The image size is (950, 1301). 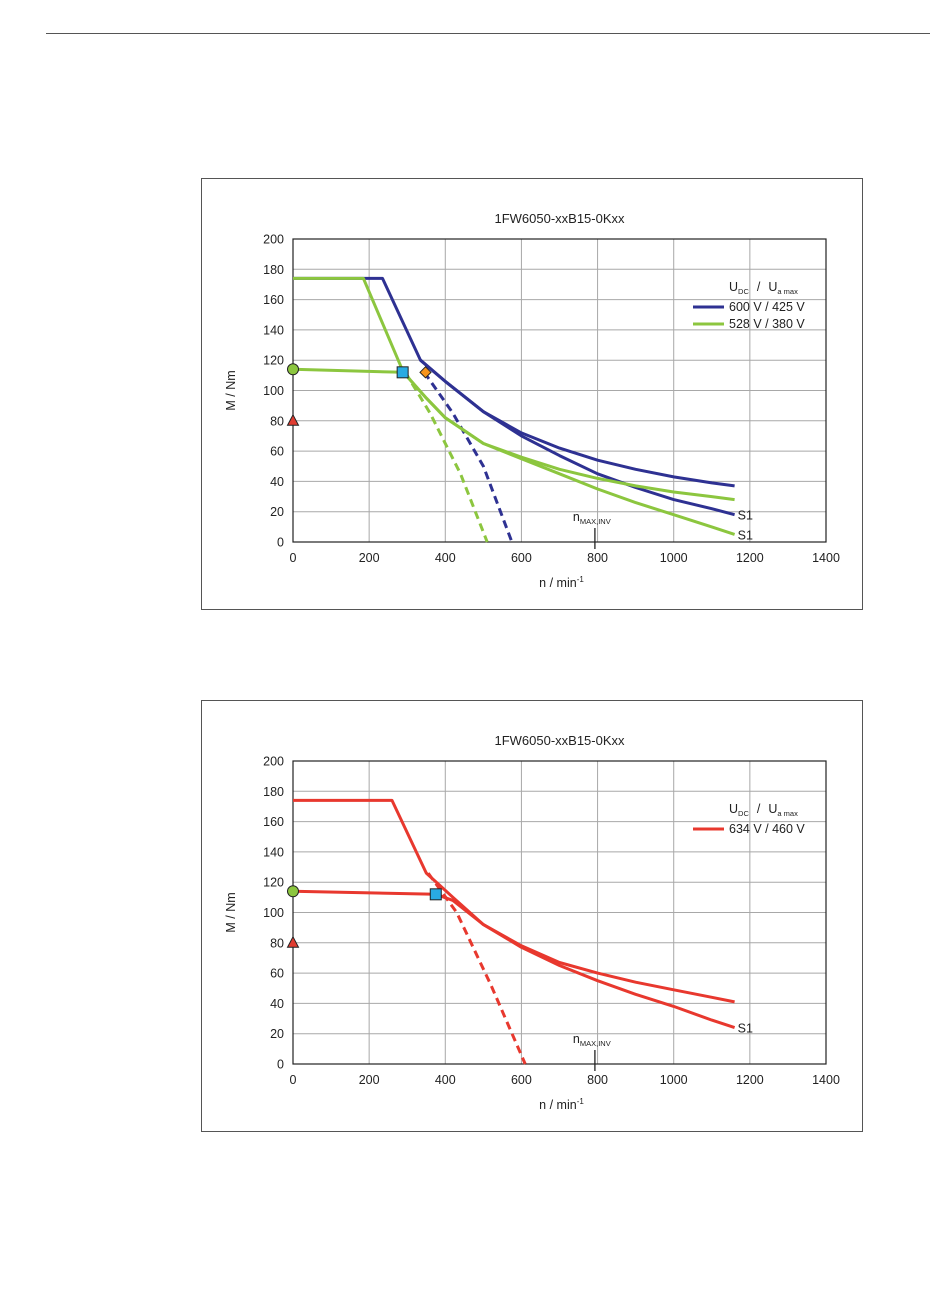 I want to click on chart-1-x-tick-label: 0, so click(x=293, y=558).